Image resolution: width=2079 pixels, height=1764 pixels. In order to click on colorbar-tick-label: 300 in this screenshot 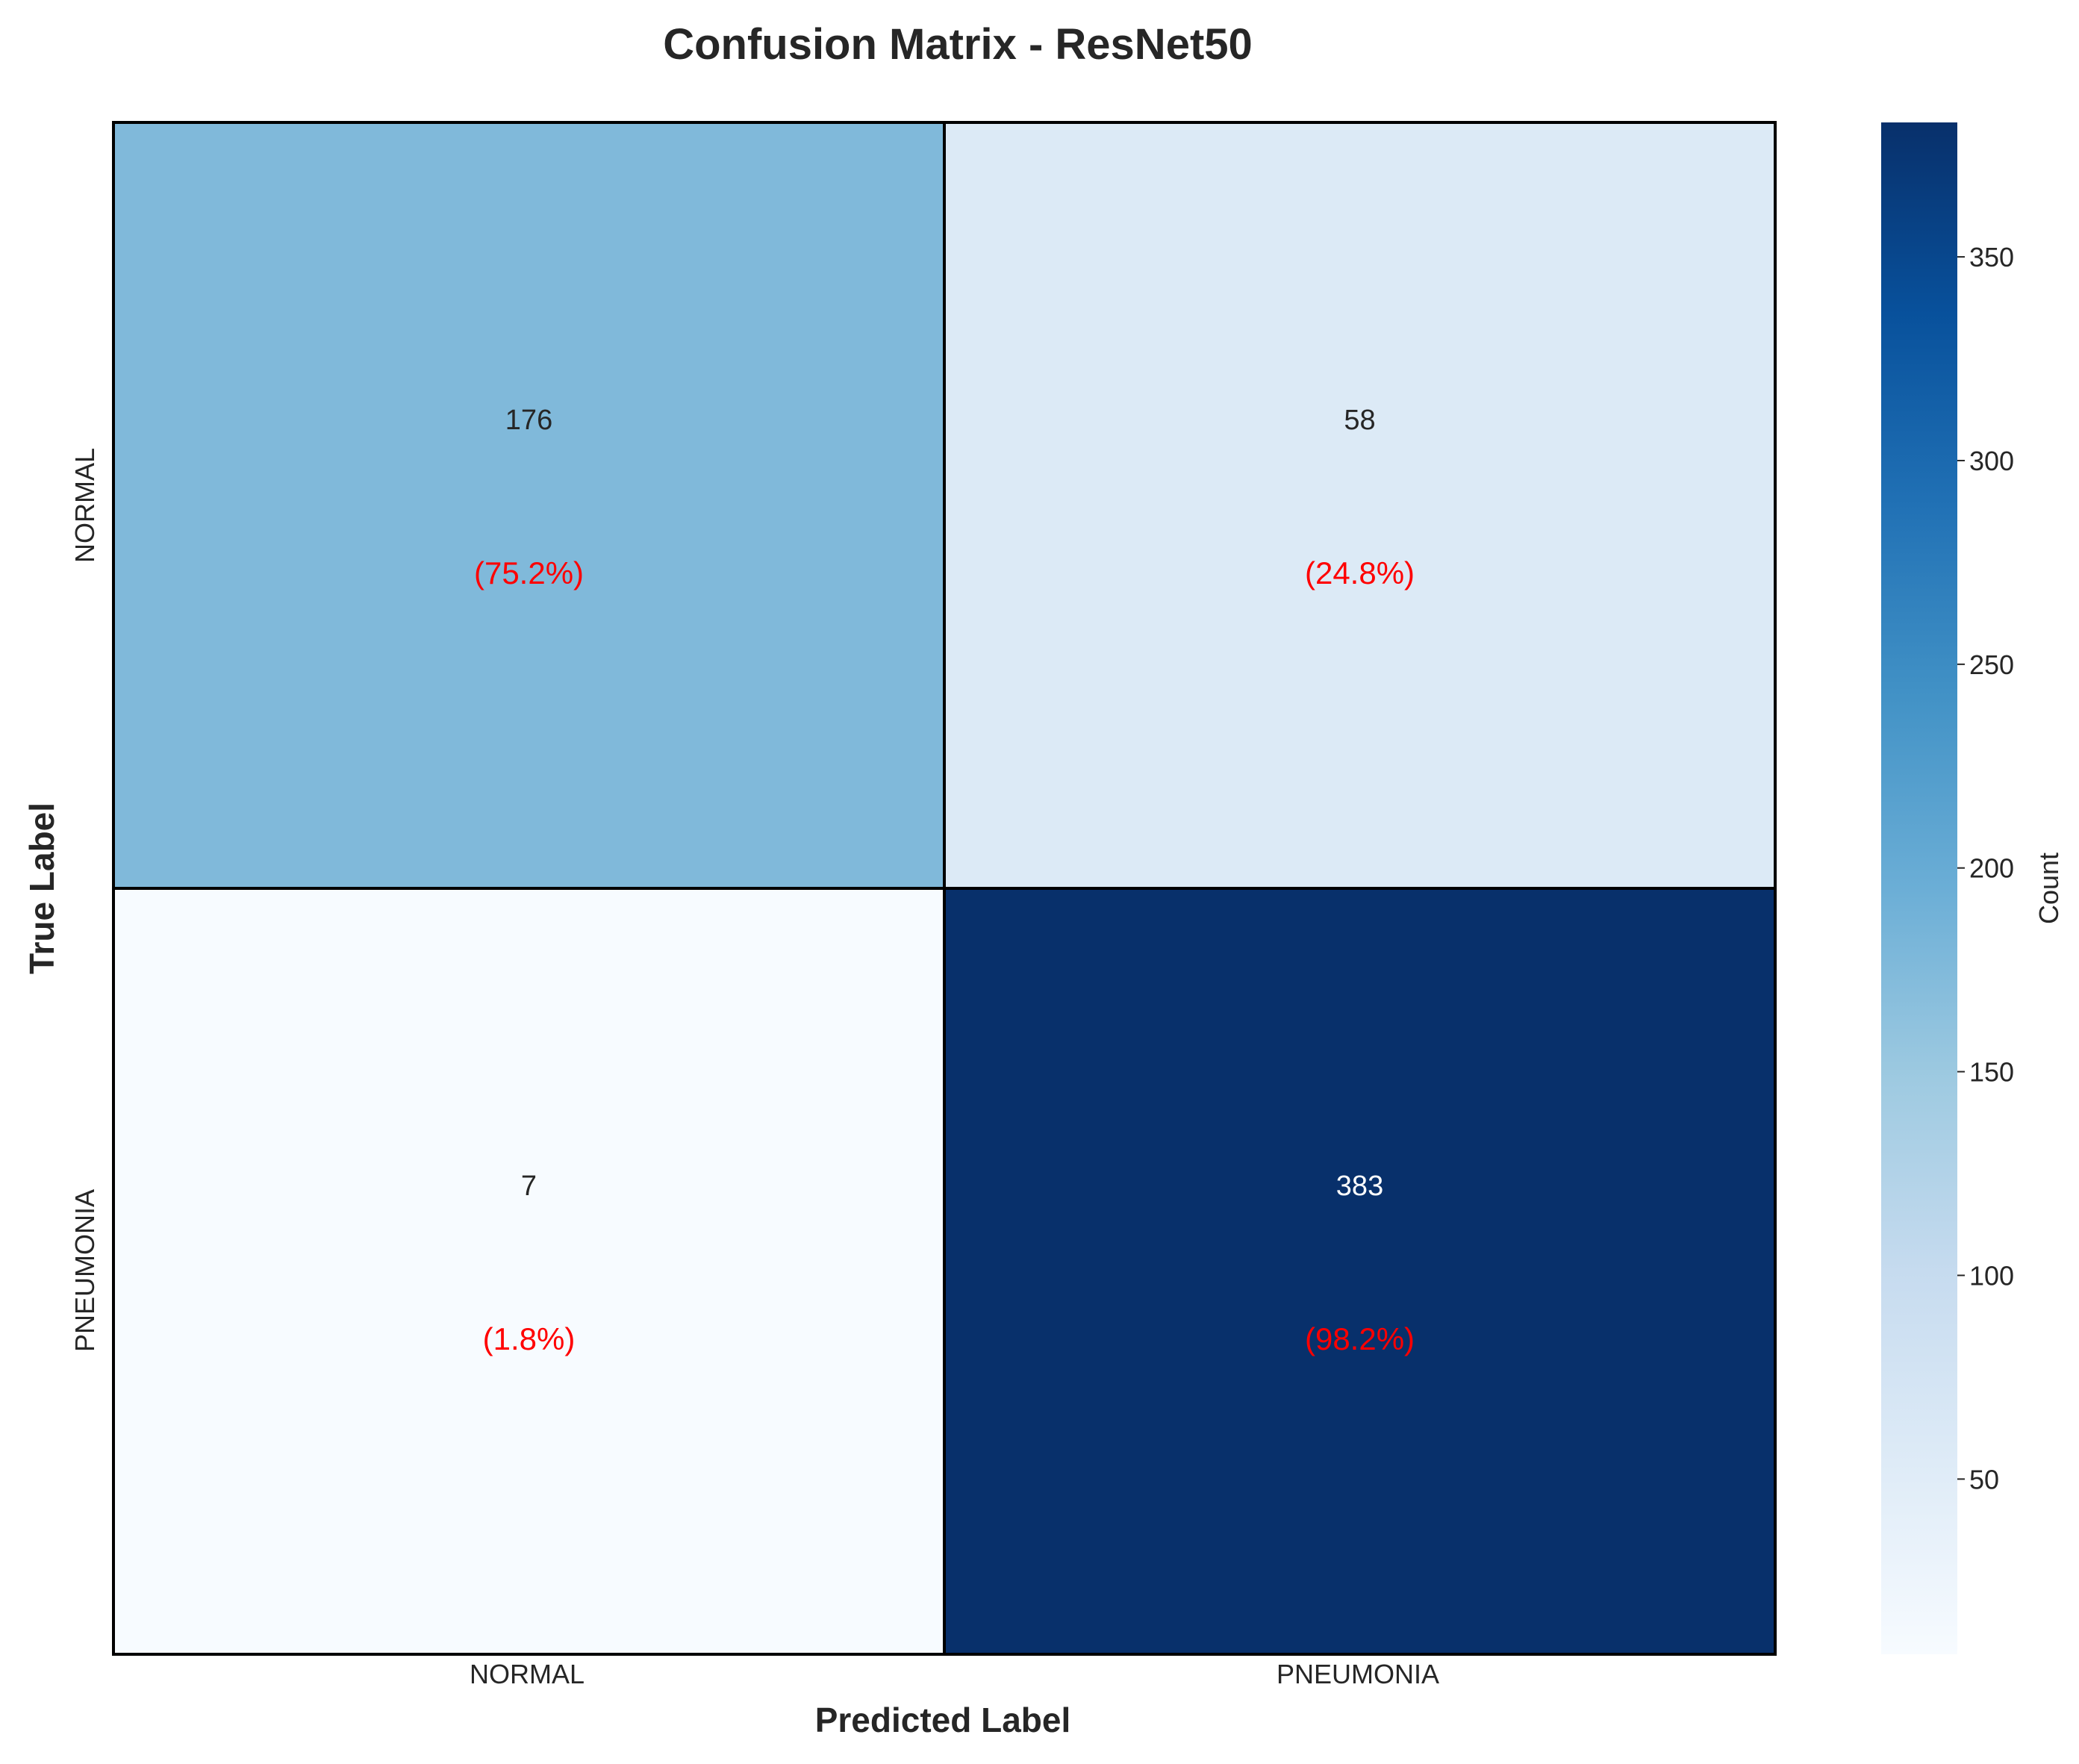, I will do `click(1992, 461)`.